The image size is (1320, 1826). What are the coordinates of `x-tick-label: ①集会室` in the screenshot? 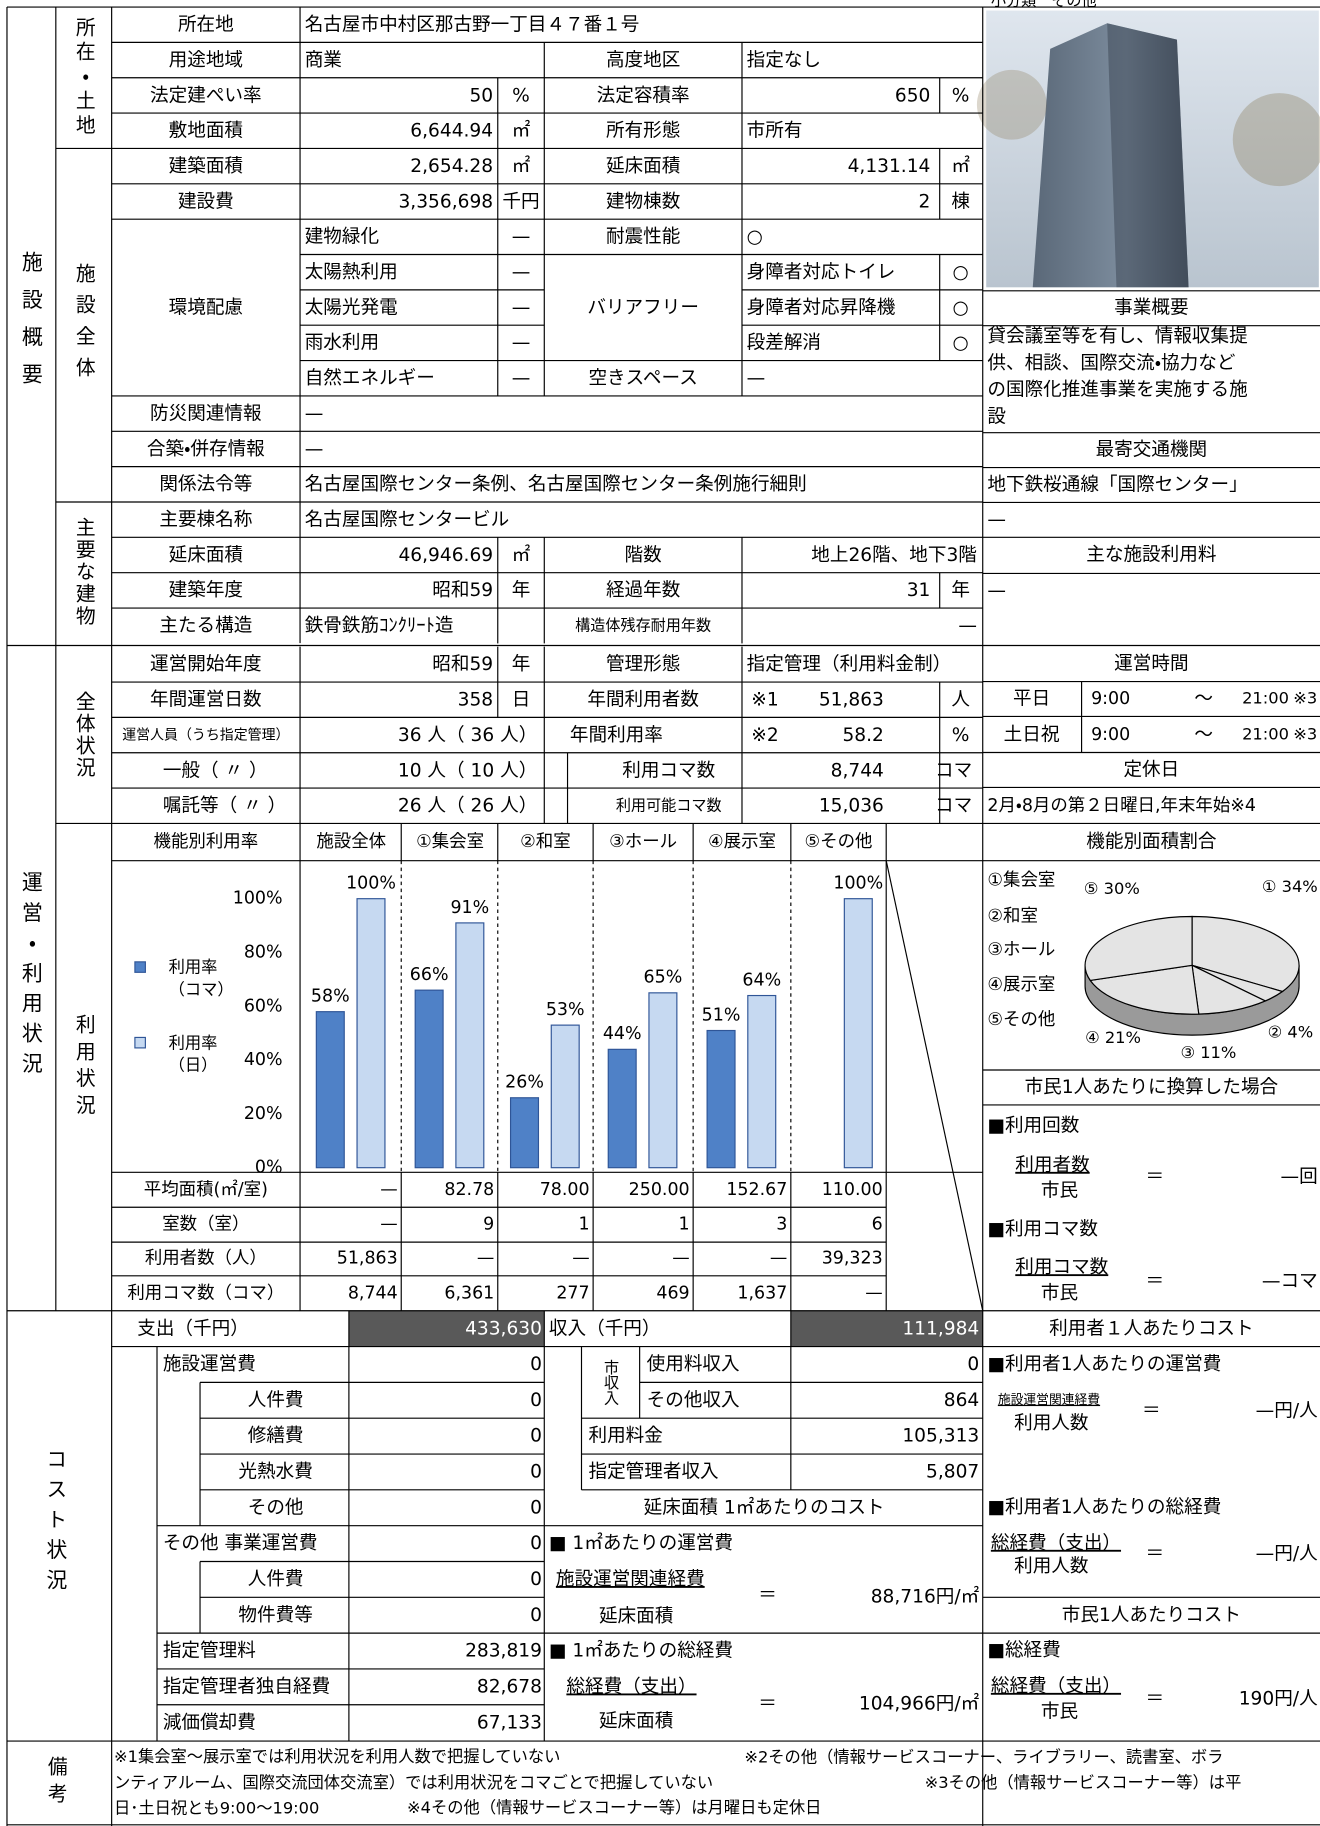 It's located at (450, 842).